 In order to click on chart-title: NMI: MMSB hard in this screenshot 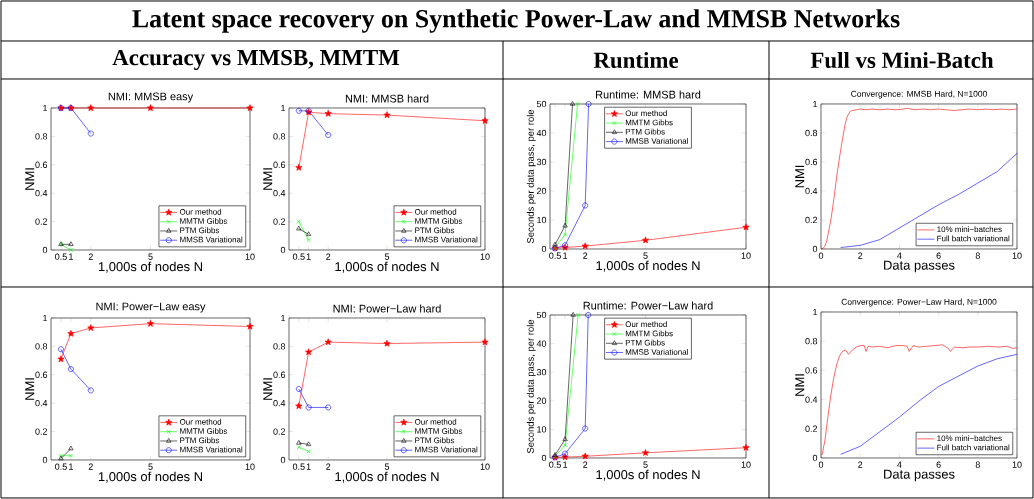, I will do `click(387, 98)`.